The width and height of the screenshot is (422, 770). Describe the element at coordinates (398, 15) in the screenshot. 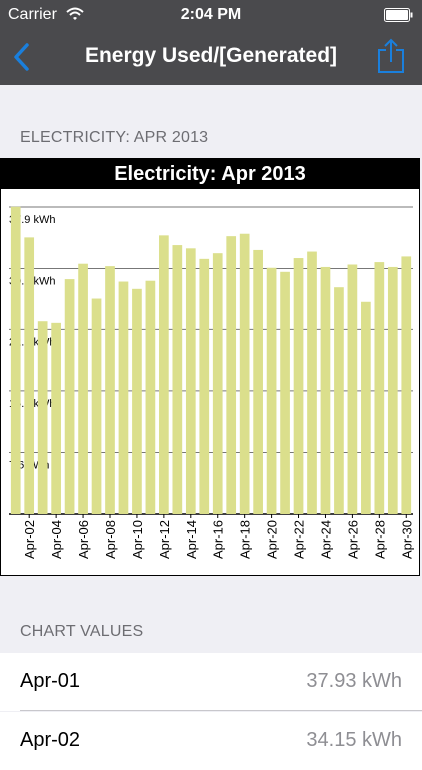

I see `battery-icon` at that location.